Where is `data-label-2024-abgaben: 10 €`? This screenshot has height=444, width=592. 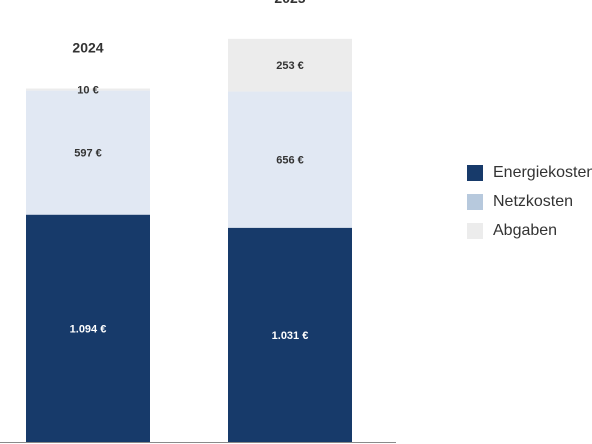
data-label-2024-abgaben: 10 € is located at coordinates (87, 91).